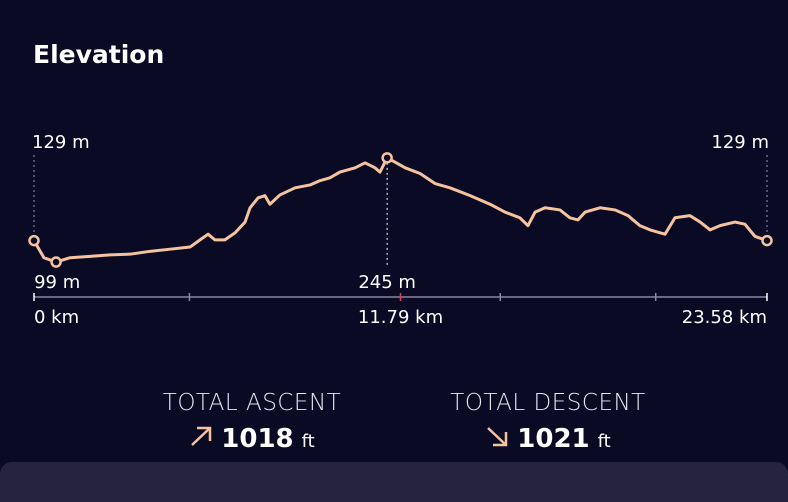 This screenshot has height=502, width=788. Describe the element at coordinates (548, 403) in the screenshot. I see `stat-label: TOTAL DESCENT` at that location.